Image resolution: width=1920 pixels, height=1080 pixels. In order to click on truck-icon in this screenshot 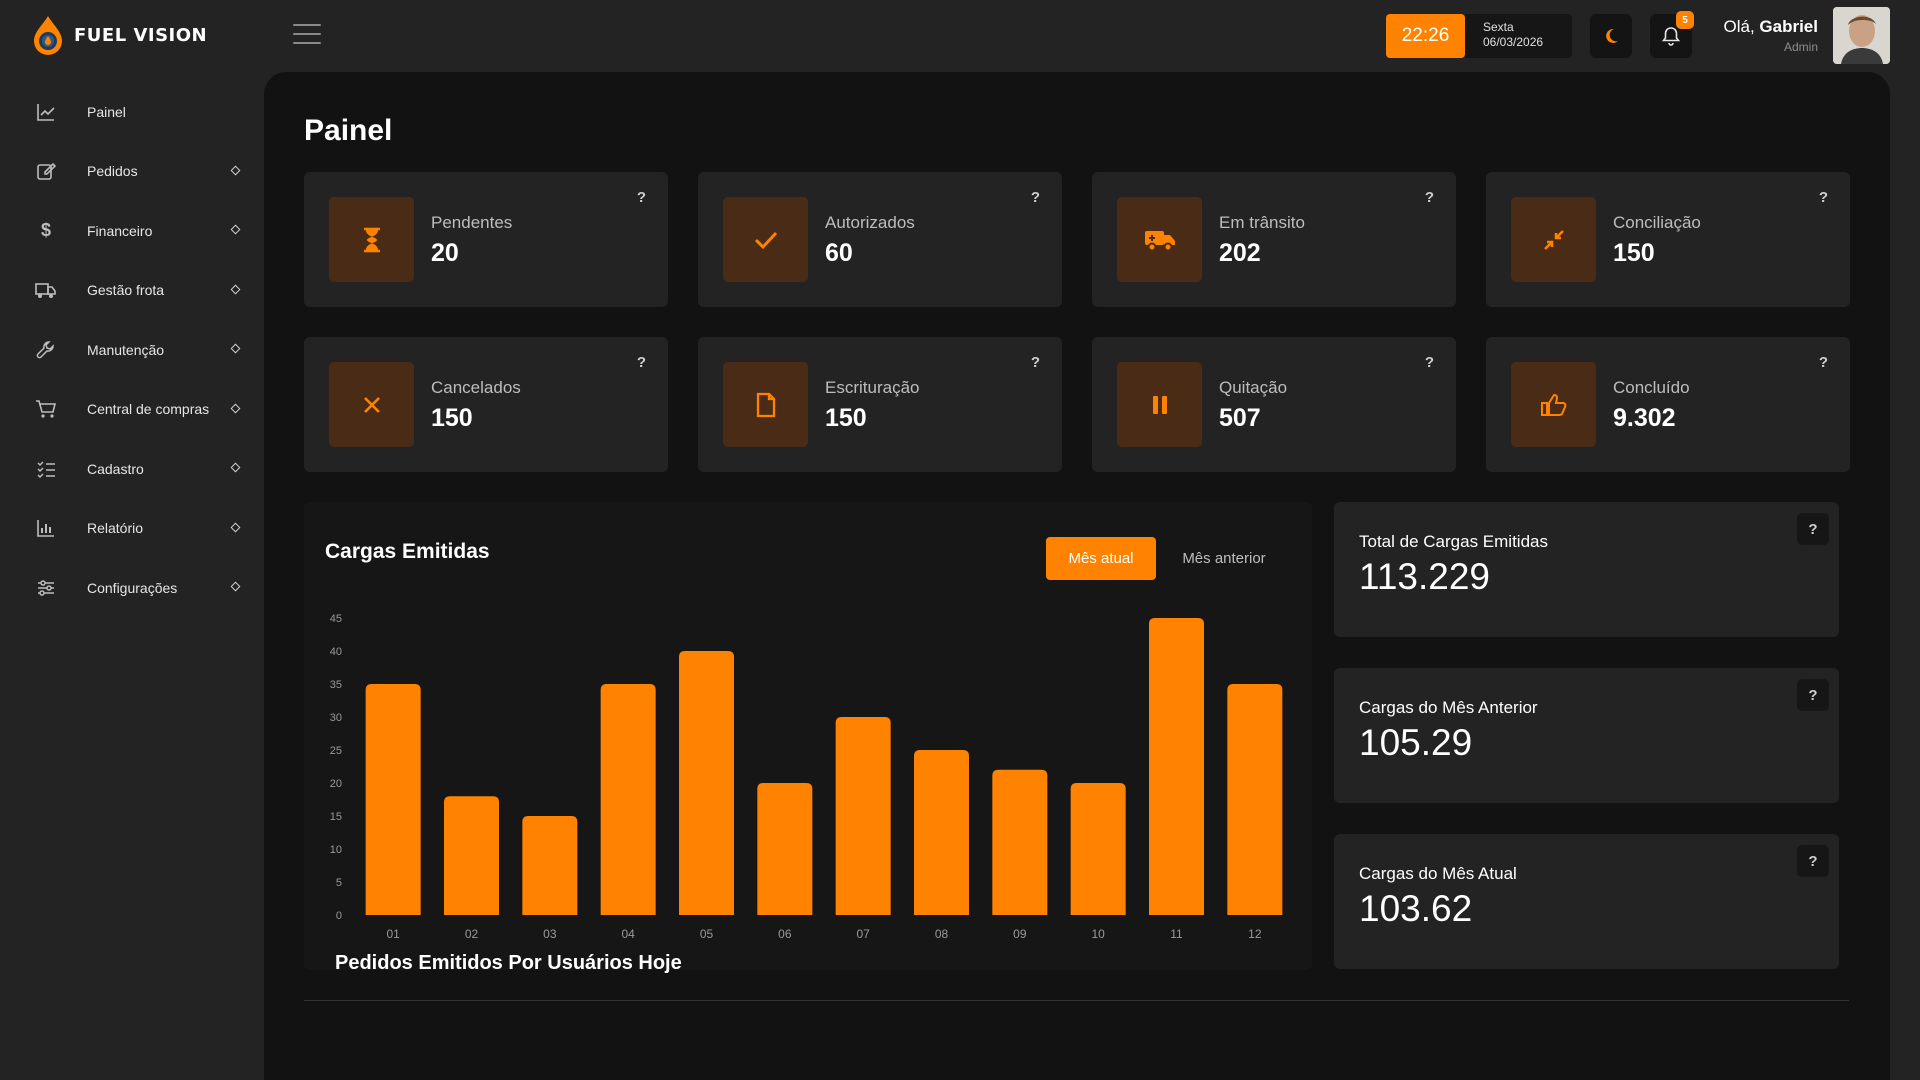, I will do `click(46, 290)`.